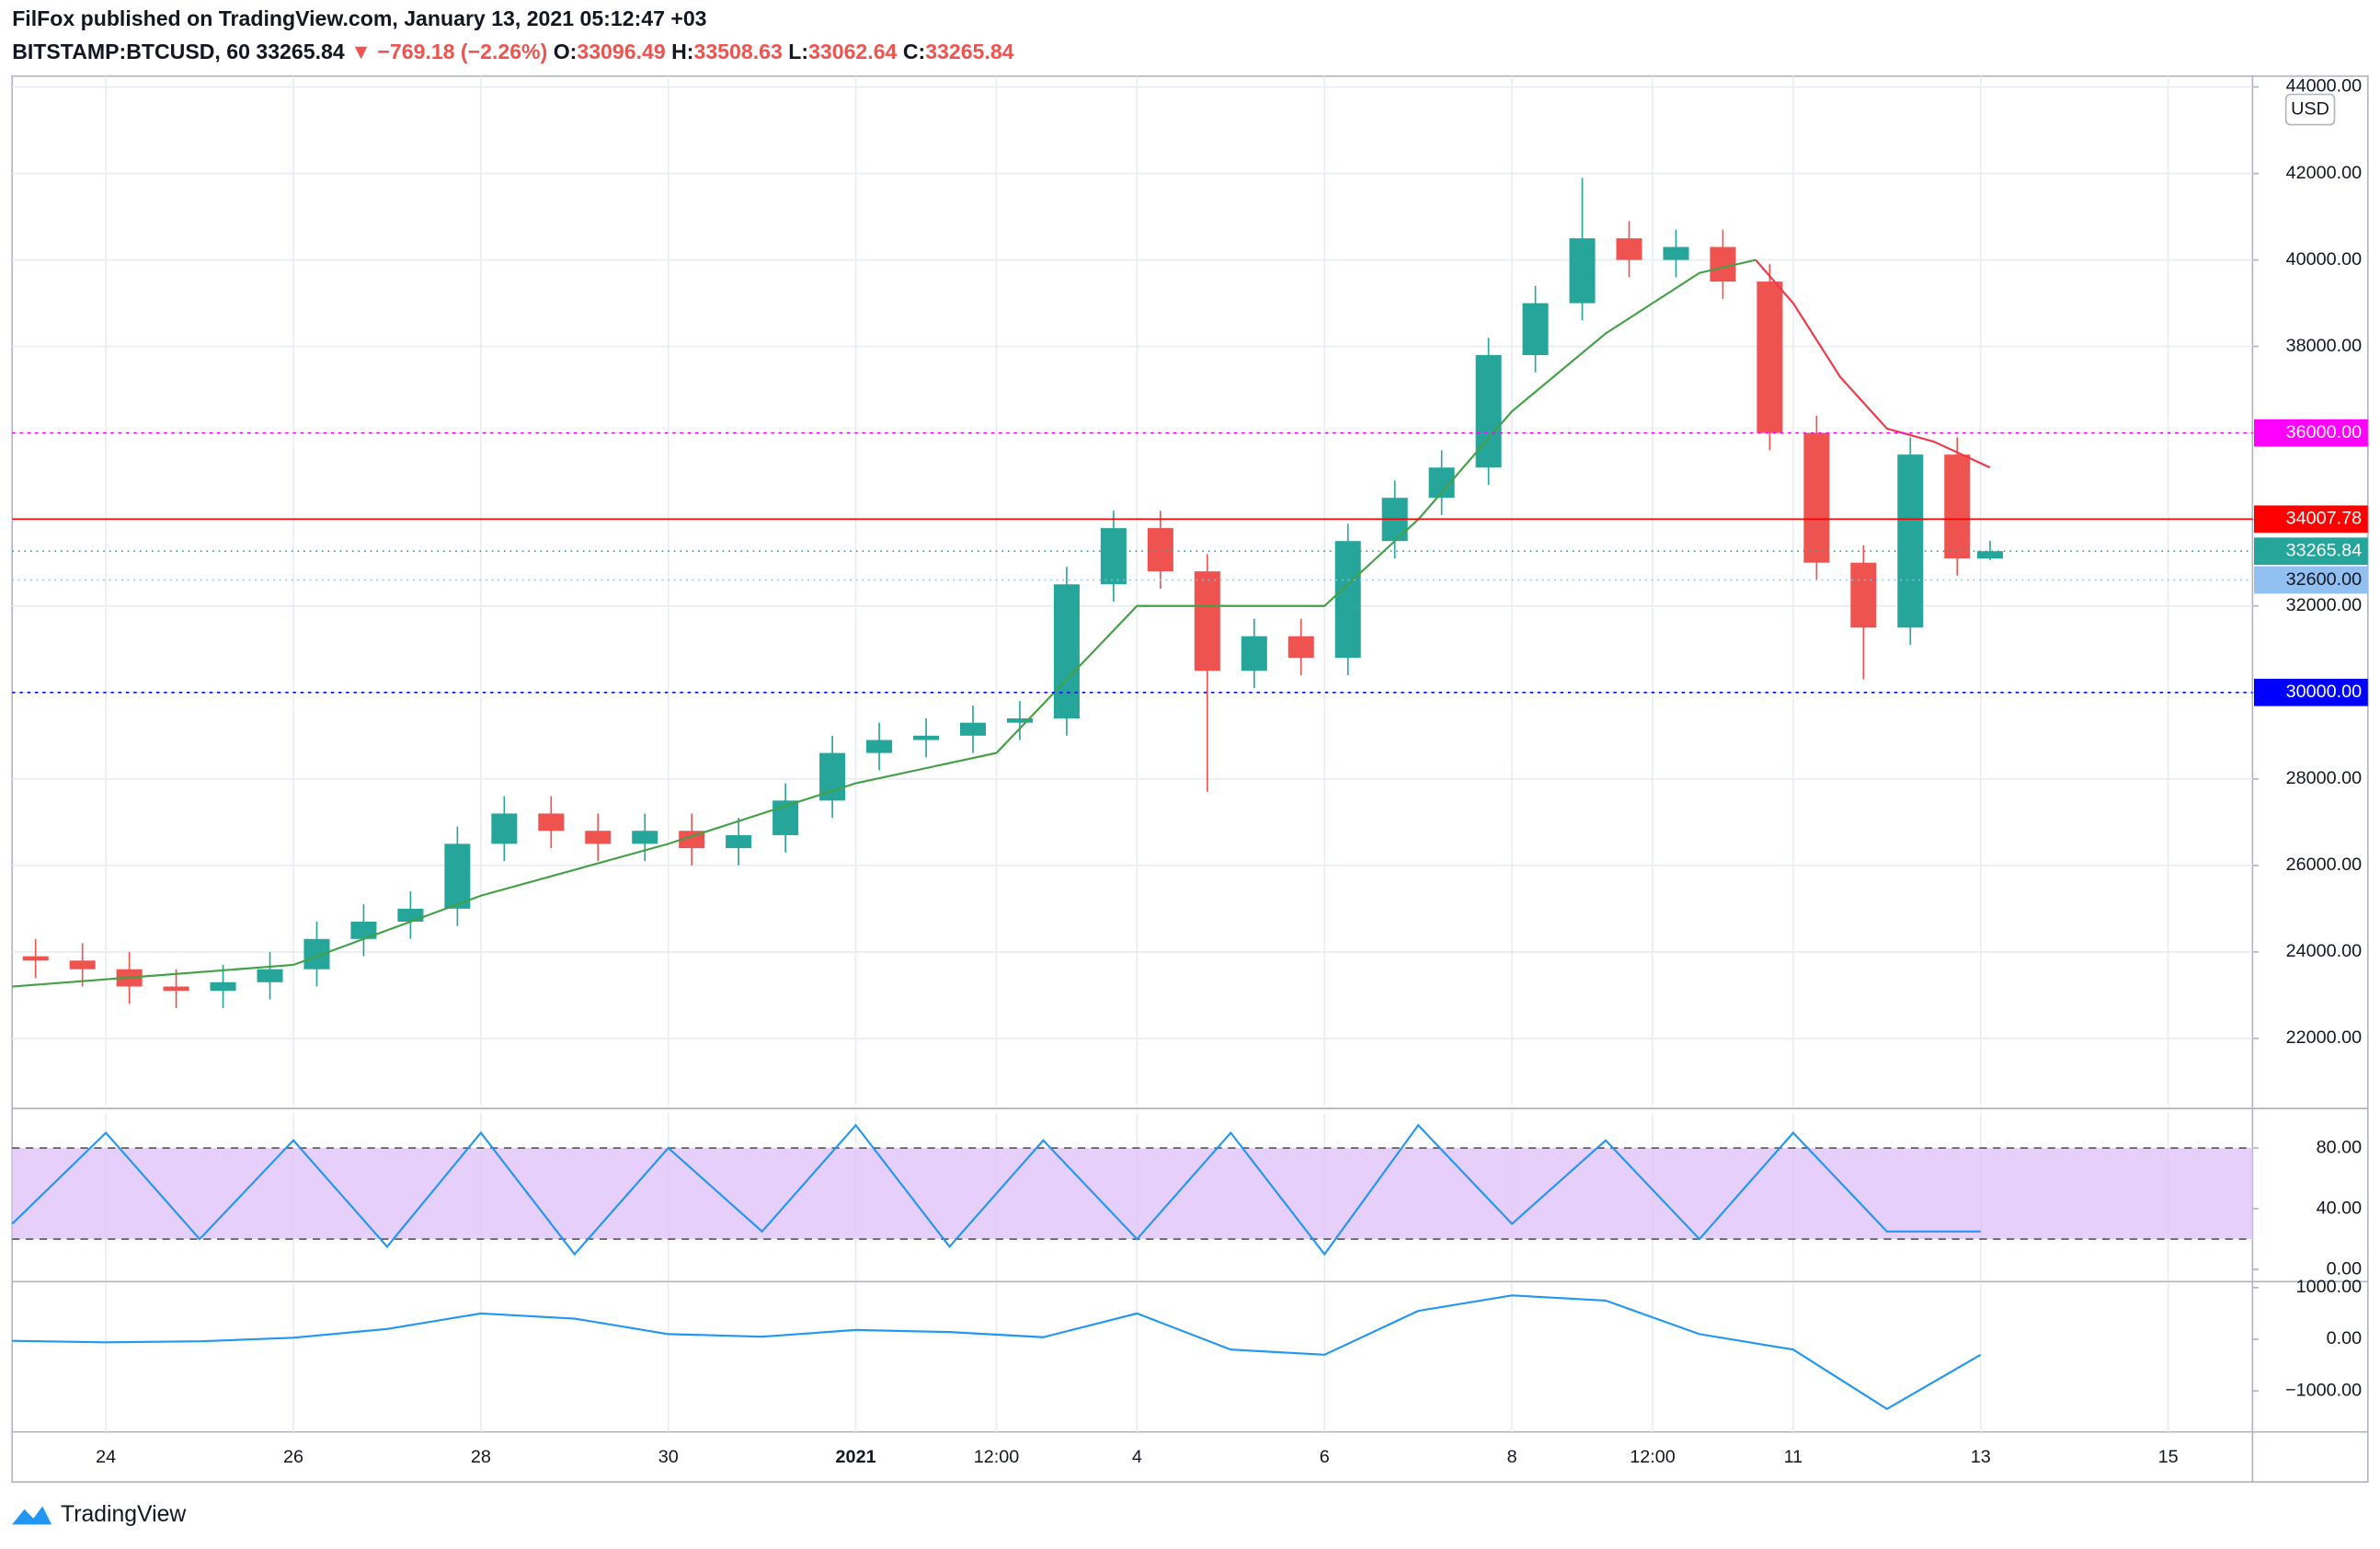  Describe the element at coordinates (2324, 173) in the screenshot. I see `y-tick-label: 42000.00` at that location.